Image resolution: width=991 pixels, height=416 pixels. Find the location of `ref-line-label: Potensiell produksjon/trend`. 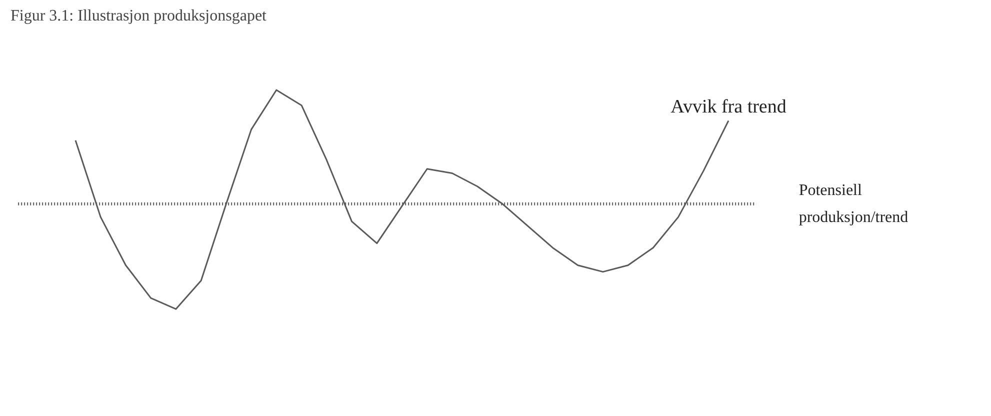

ref-line-label: Potensiell produksjon/trend is located at coordinates (853, 204).